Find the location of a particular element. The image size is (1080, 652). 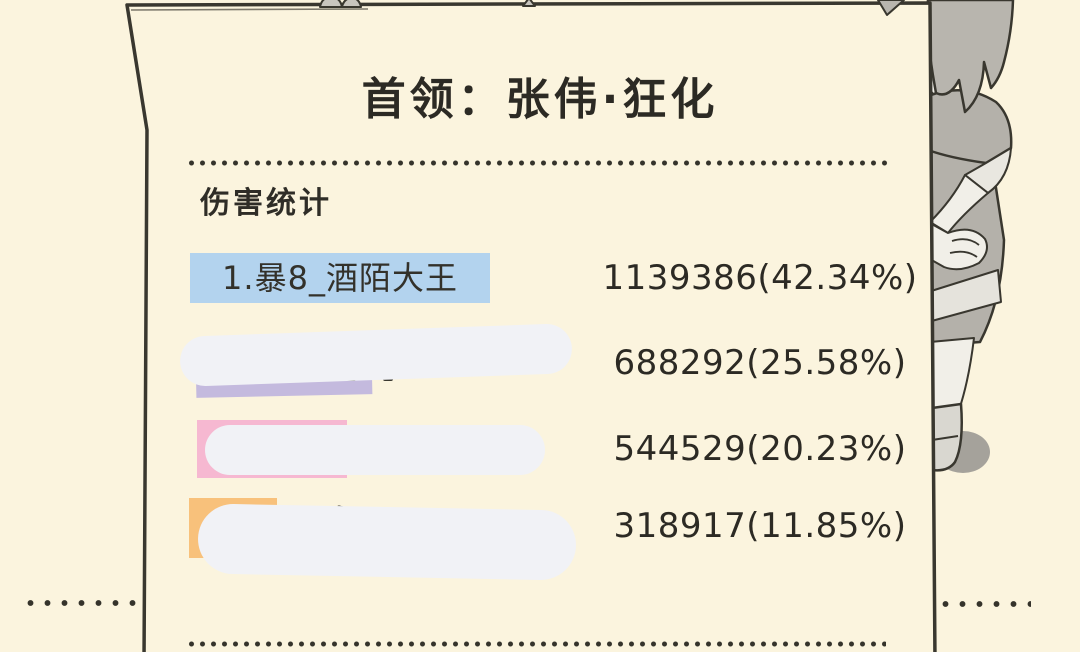

player-name-highlight: 1.暴8_酒陌大王 is located at coordinates (340, 278).